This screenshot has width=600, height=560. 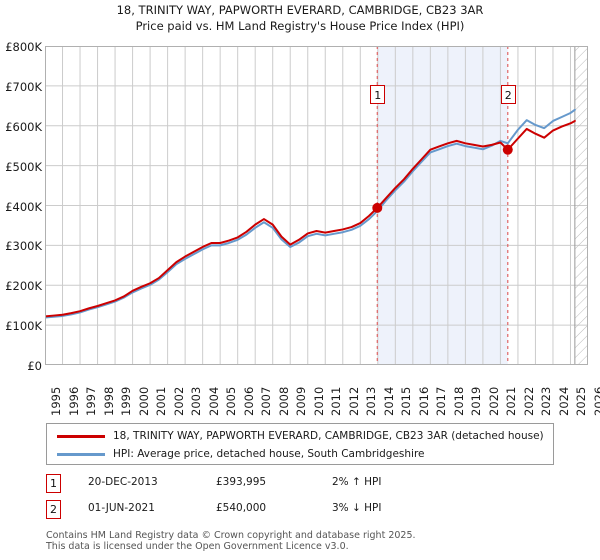 What do you see at coordinates (23, 126) in the screenshot?
I see `y-axis-tick-label: £600K` at bounding box center [23, 126].